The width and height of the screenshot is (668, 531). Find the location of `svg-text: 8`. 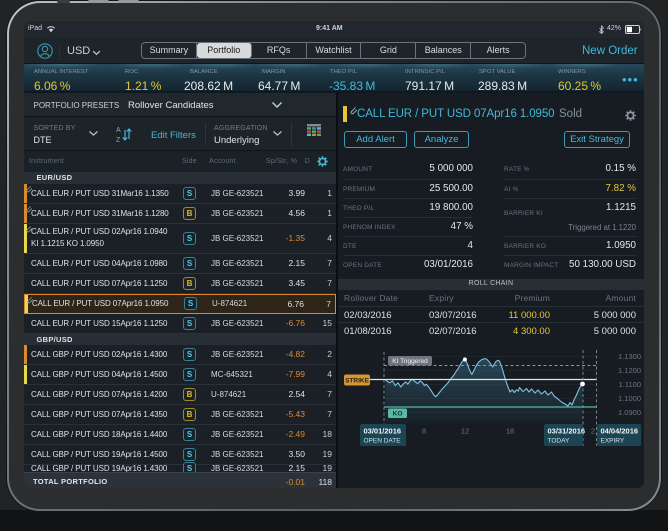

svg-text: 8 is located at coordinates (424, 431).